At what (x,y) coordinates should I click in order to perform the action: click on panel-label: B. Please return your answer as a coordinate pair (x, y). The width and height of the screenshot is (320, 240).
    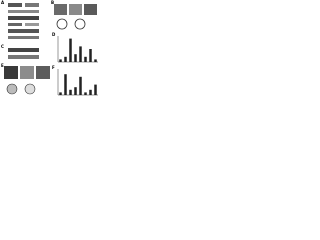
    Looking at the image, I should click on (52, 2).